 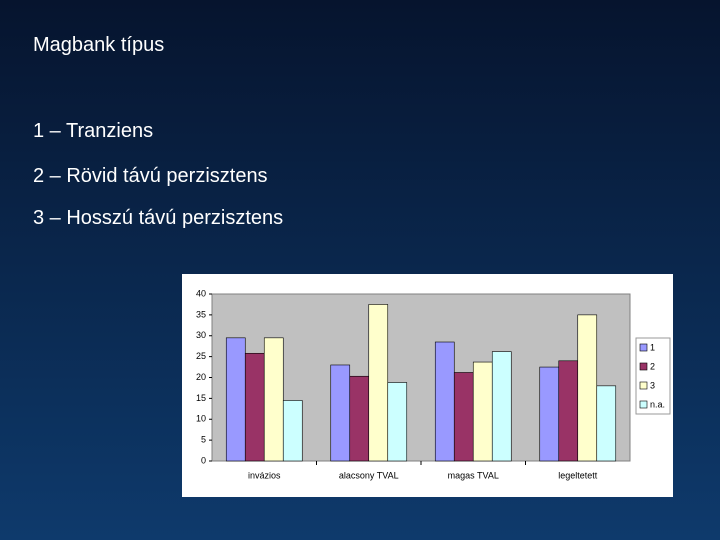 I want to click on y-tick-label: 5, so click(x=203, y=440).